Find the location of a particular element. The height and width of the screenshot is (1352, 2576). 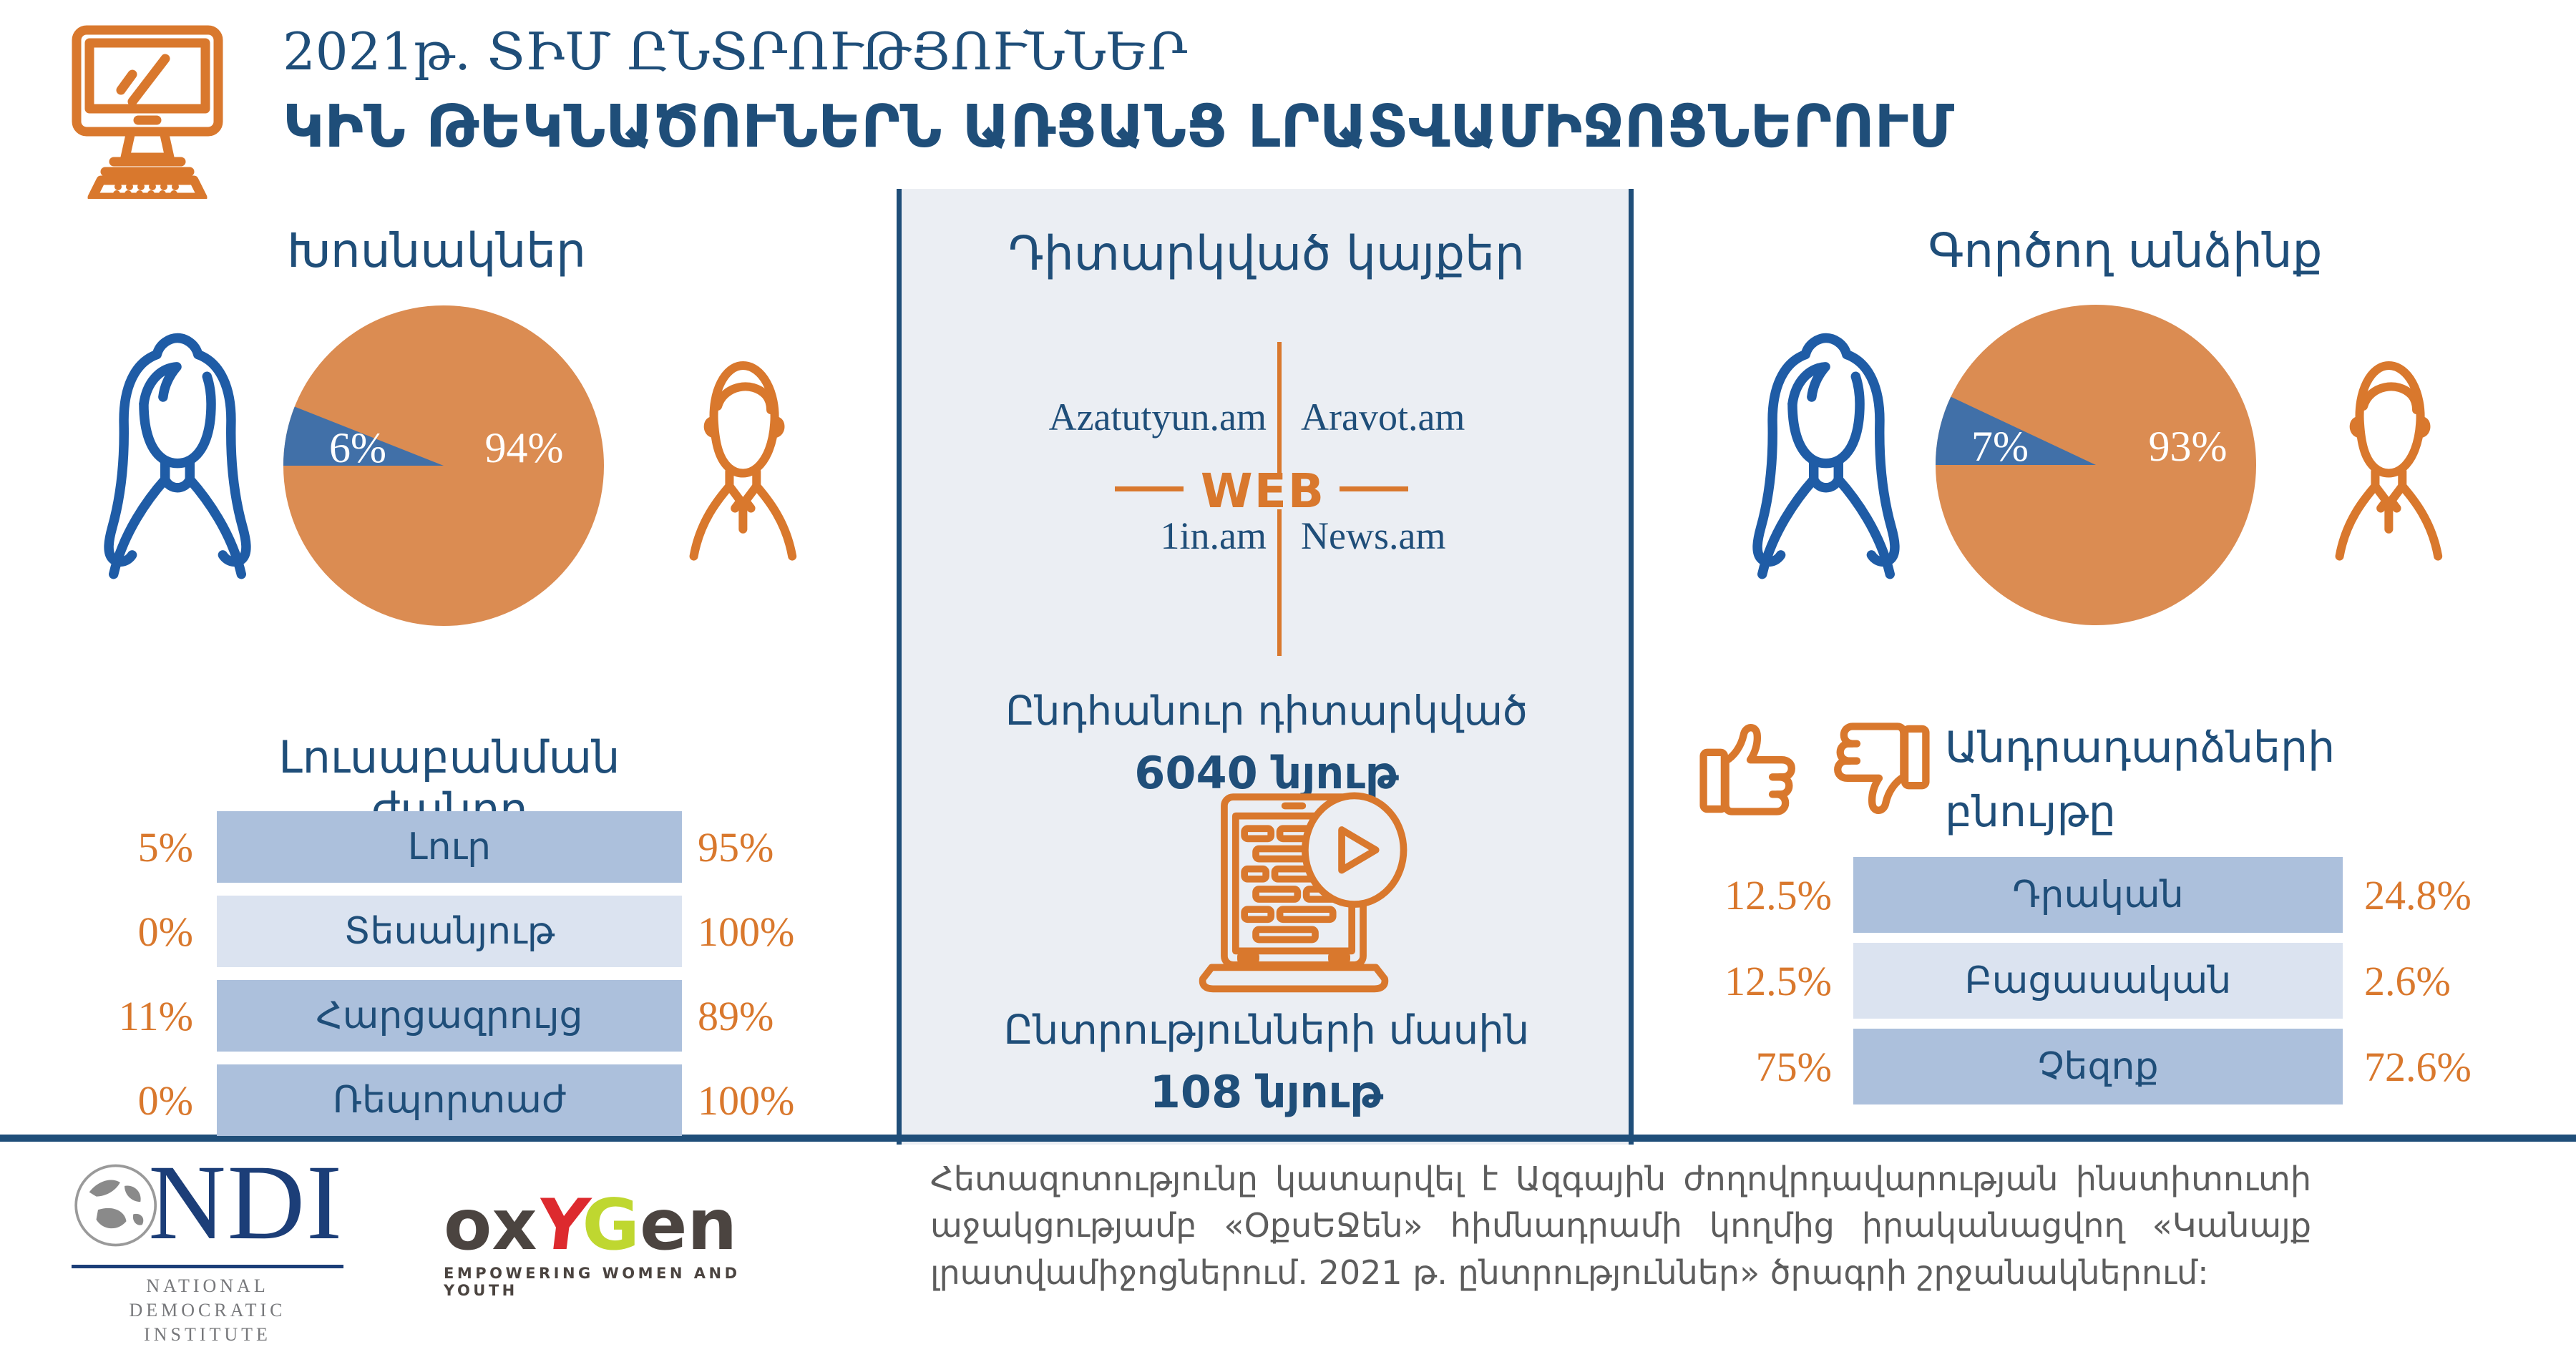

globe-icon is located at coordinates (115, 1206).